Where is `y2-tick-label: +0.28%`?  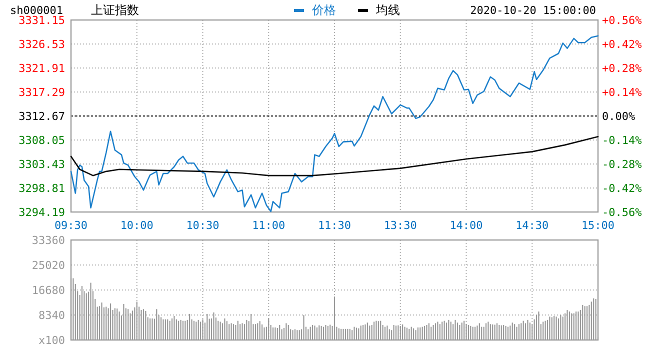
y2-tick-label: +0.28% is located at coordinates (622, 68).